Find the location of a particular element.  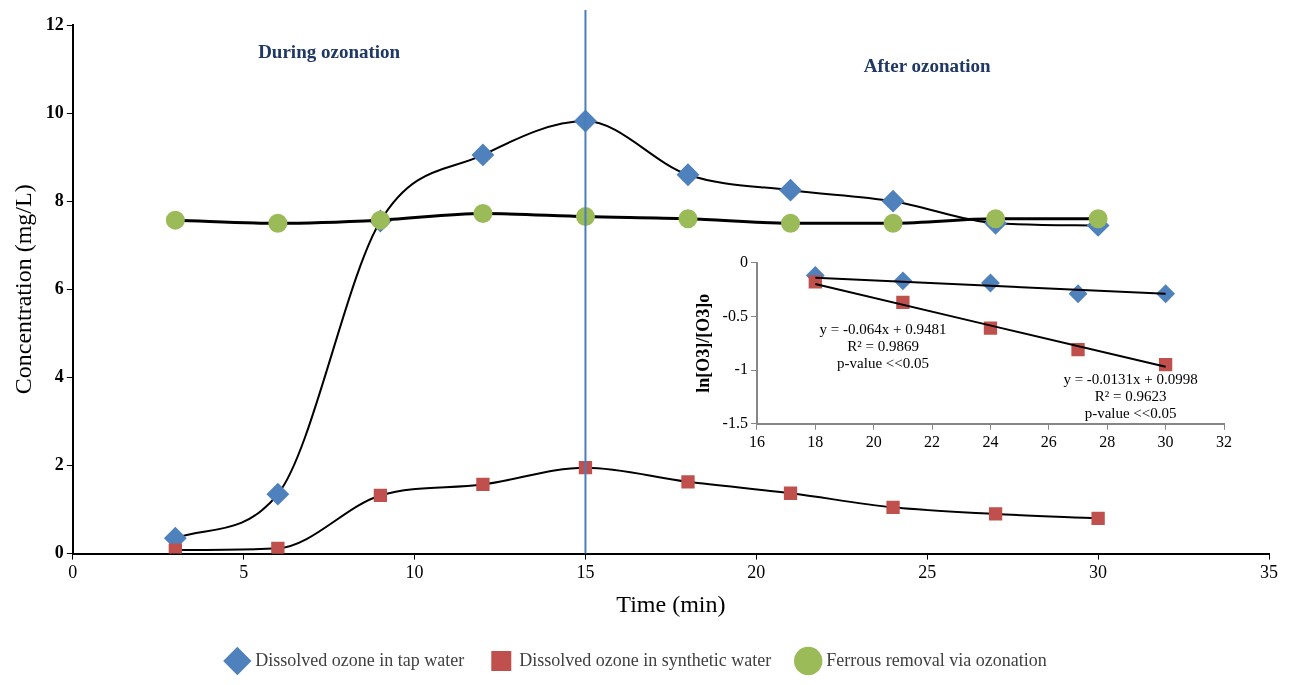

x-tick-label: 5 is located at coordinates (244, 572).